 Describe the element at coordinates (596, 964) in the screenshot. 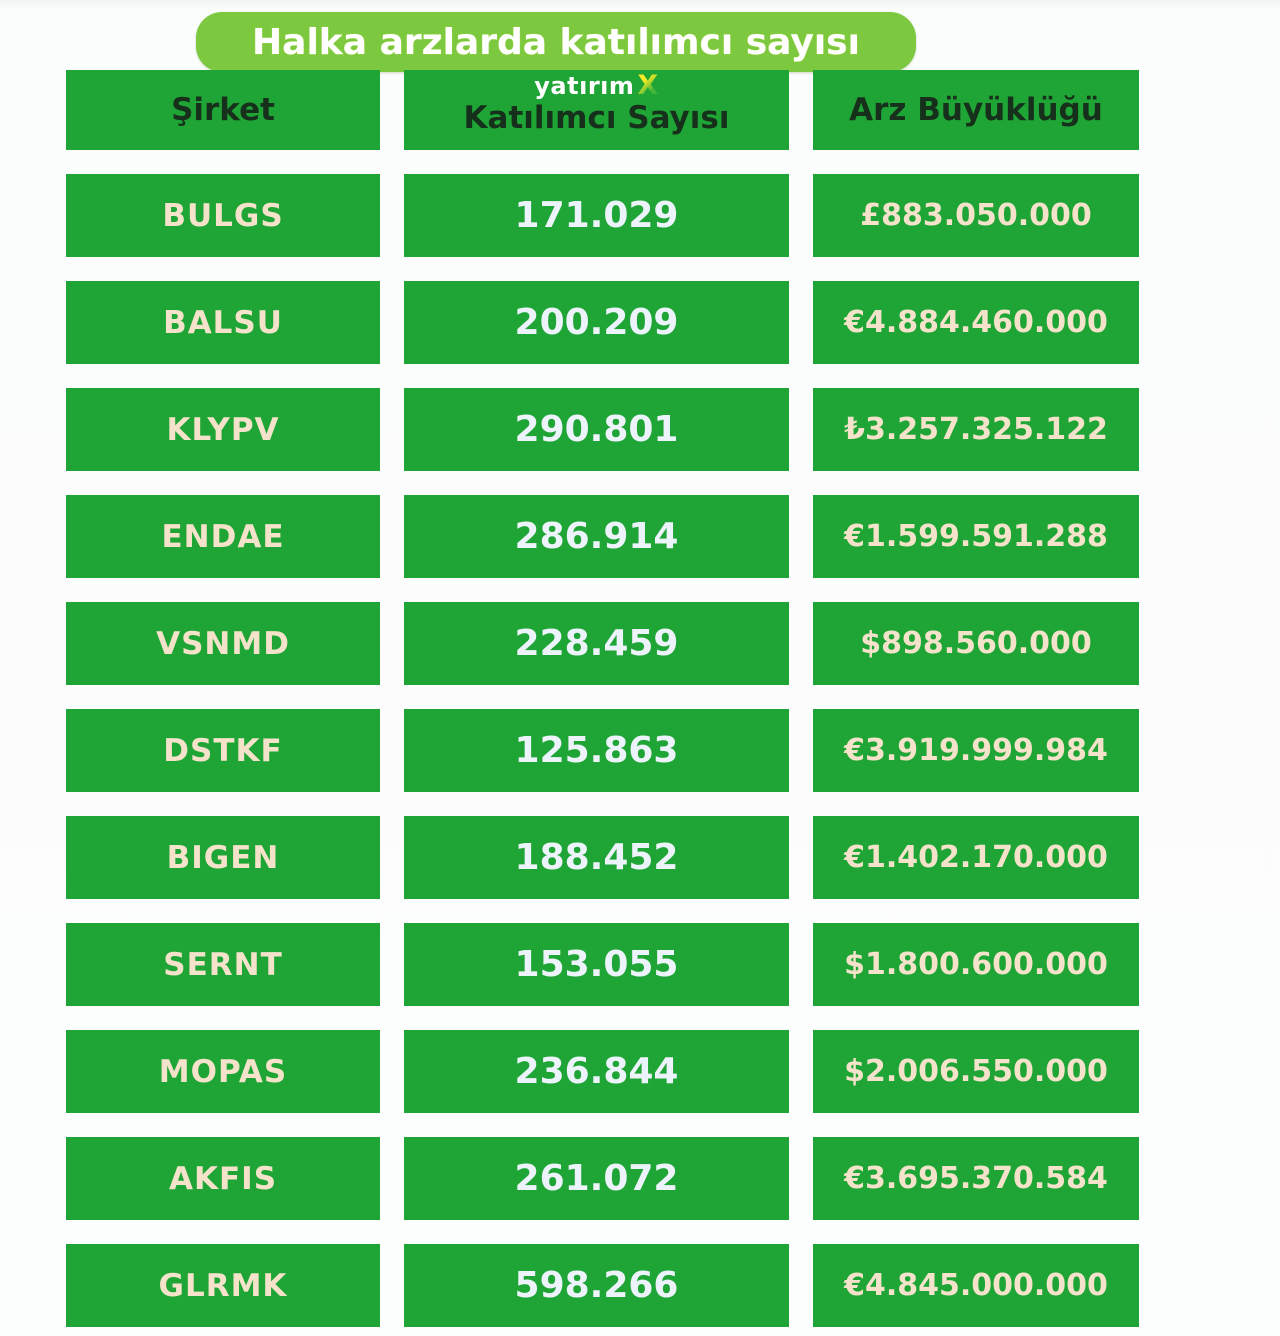

I see `participants-cell: 153.055` at that location.